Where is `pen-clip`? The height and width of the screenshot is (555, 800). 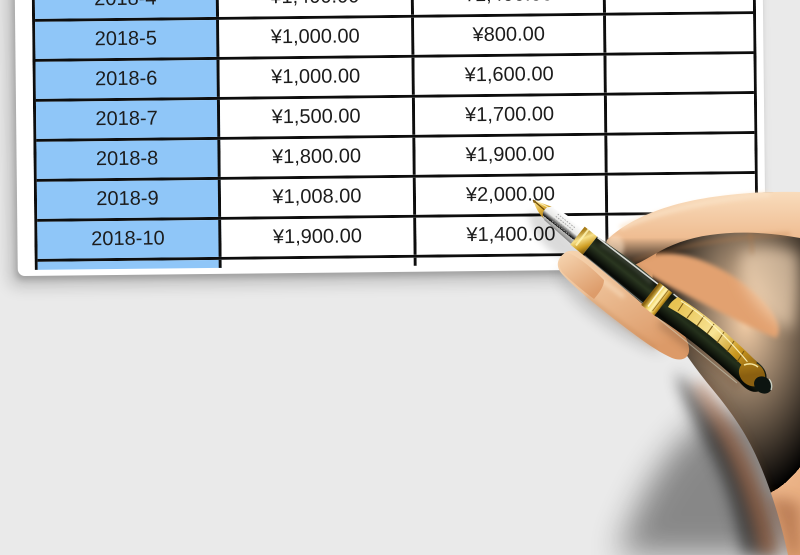
pen-clip is located at coordinates (712, 335).